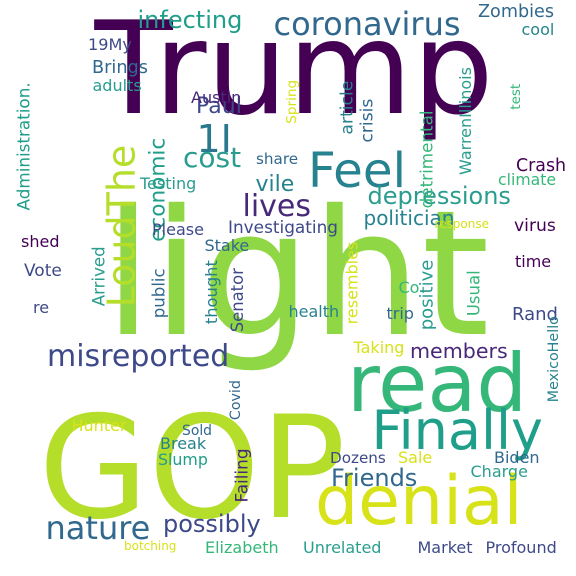  I want to click on word-zombies: Zombies, so click(516, 12).